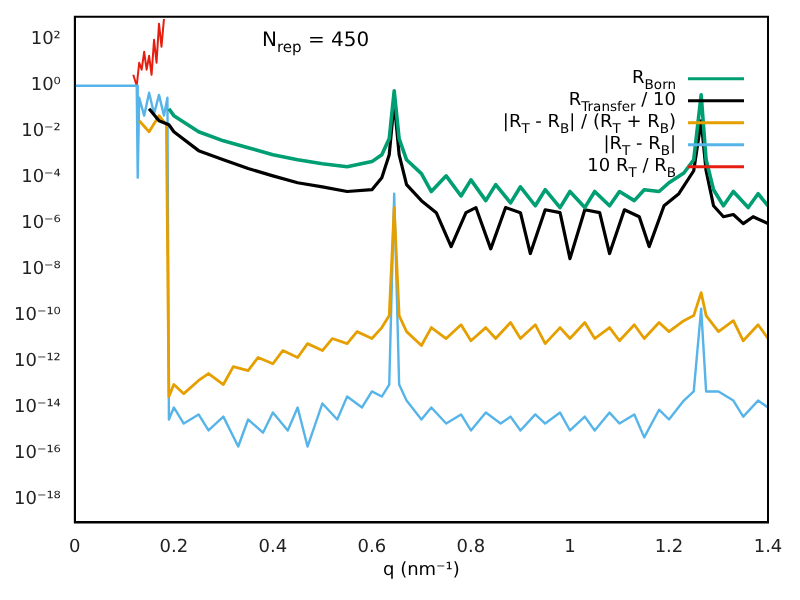 The height and width of the screenshot is (600, 800). I want to click on x-tick-label: 0.8, so click(471, 547).